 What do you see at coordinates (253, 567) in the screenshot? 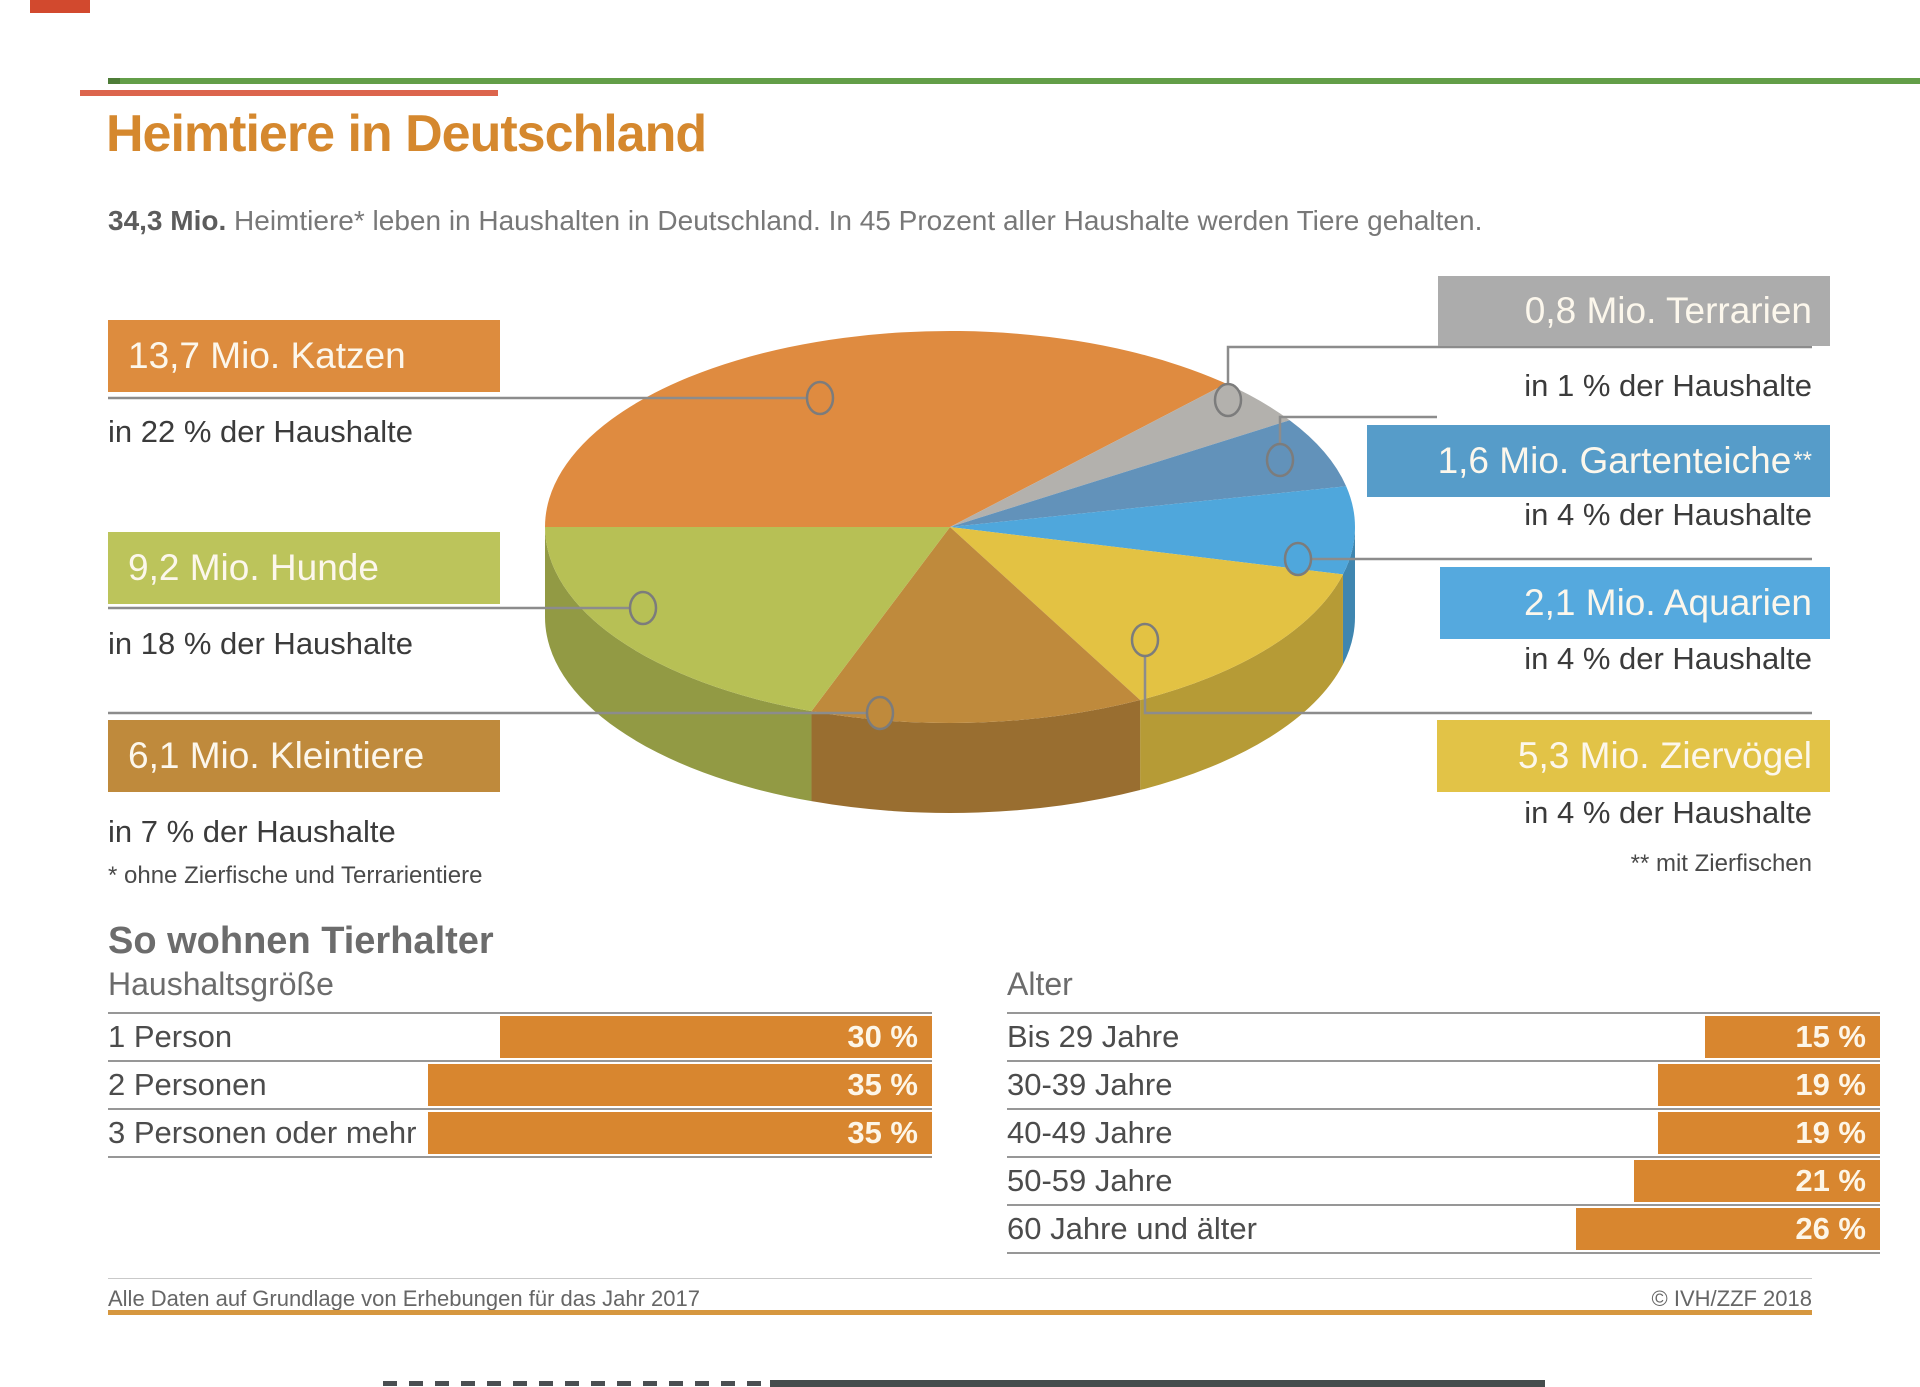
I see `label-hunde: 9,2 Mio. Hunde` at bounding box center [253, 567].